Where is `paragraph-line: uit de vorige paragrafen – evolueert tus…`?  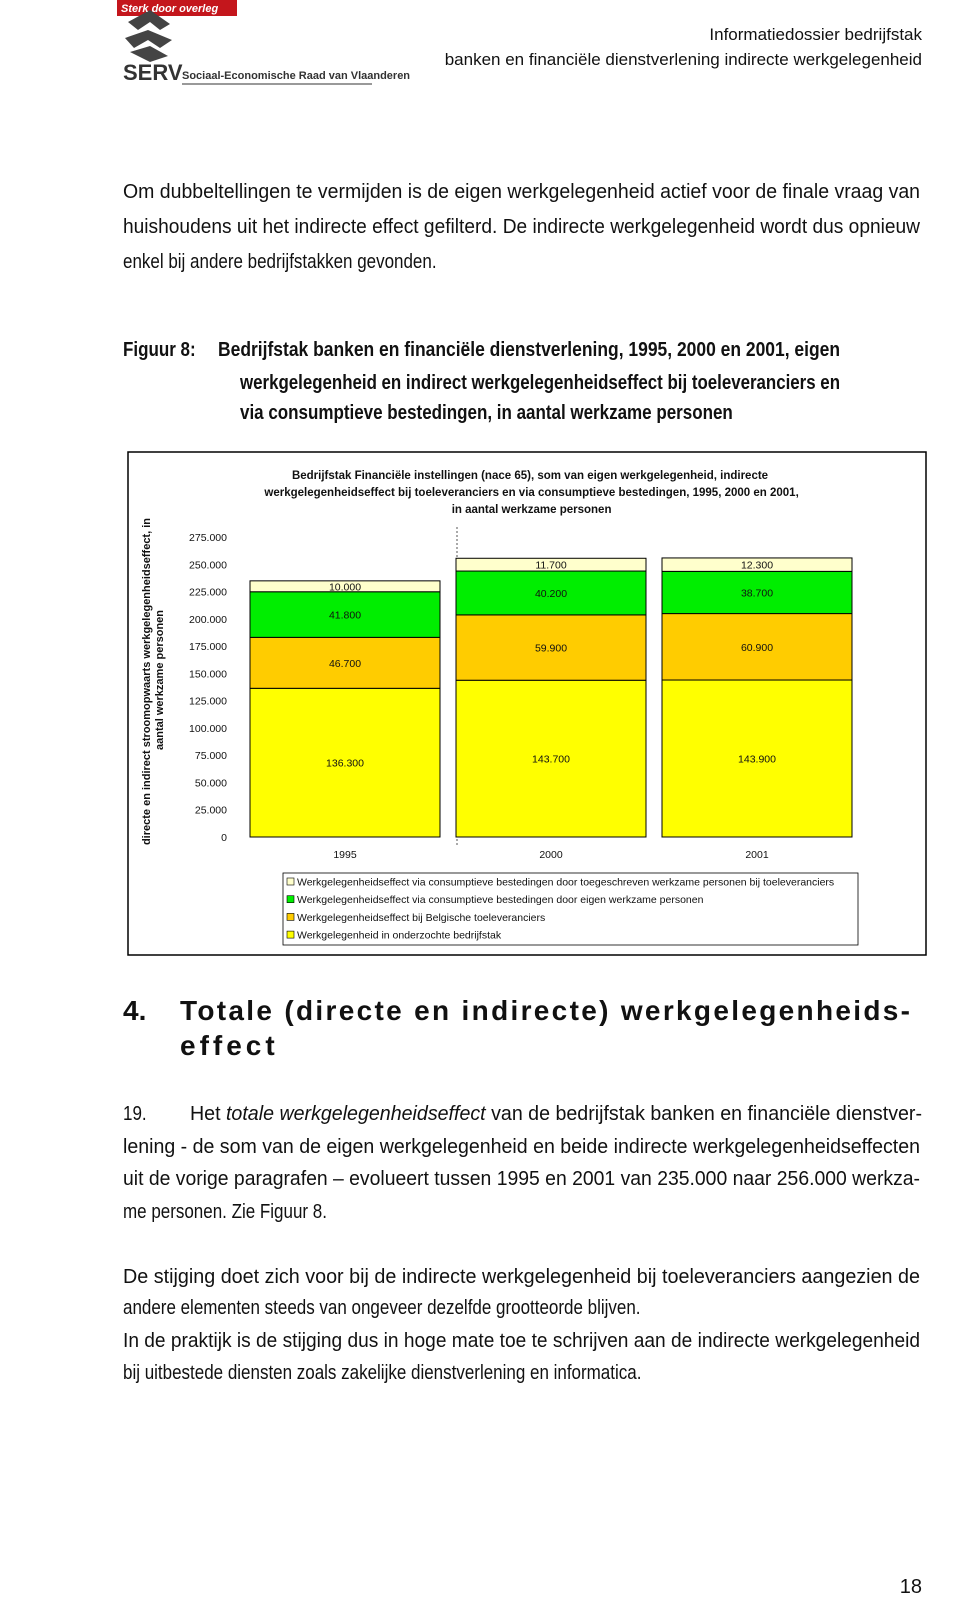 paragraph-line: uit de vorige paragrafen – evolueert tus… is located at coordinates (521, 1179).